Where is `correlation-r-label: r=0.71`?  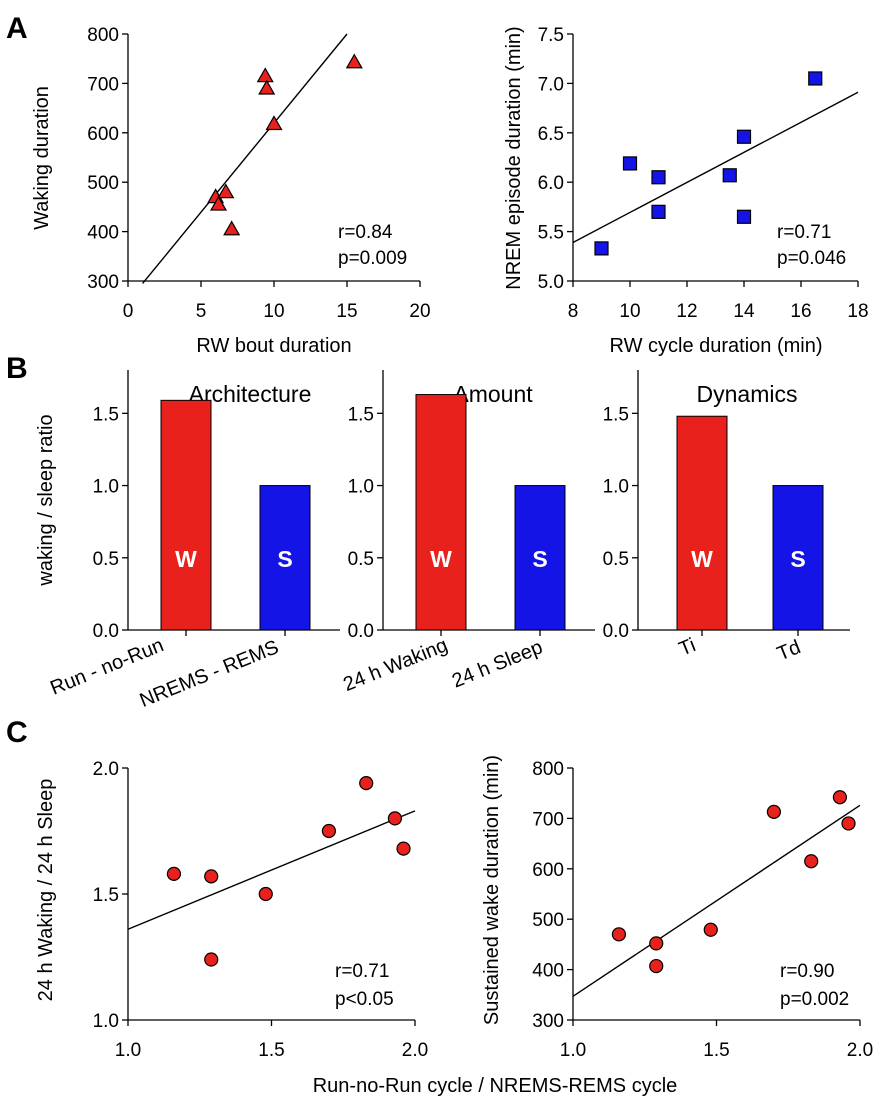
correlation-r-label: r=0.71 is located at coordinates (804, 232).